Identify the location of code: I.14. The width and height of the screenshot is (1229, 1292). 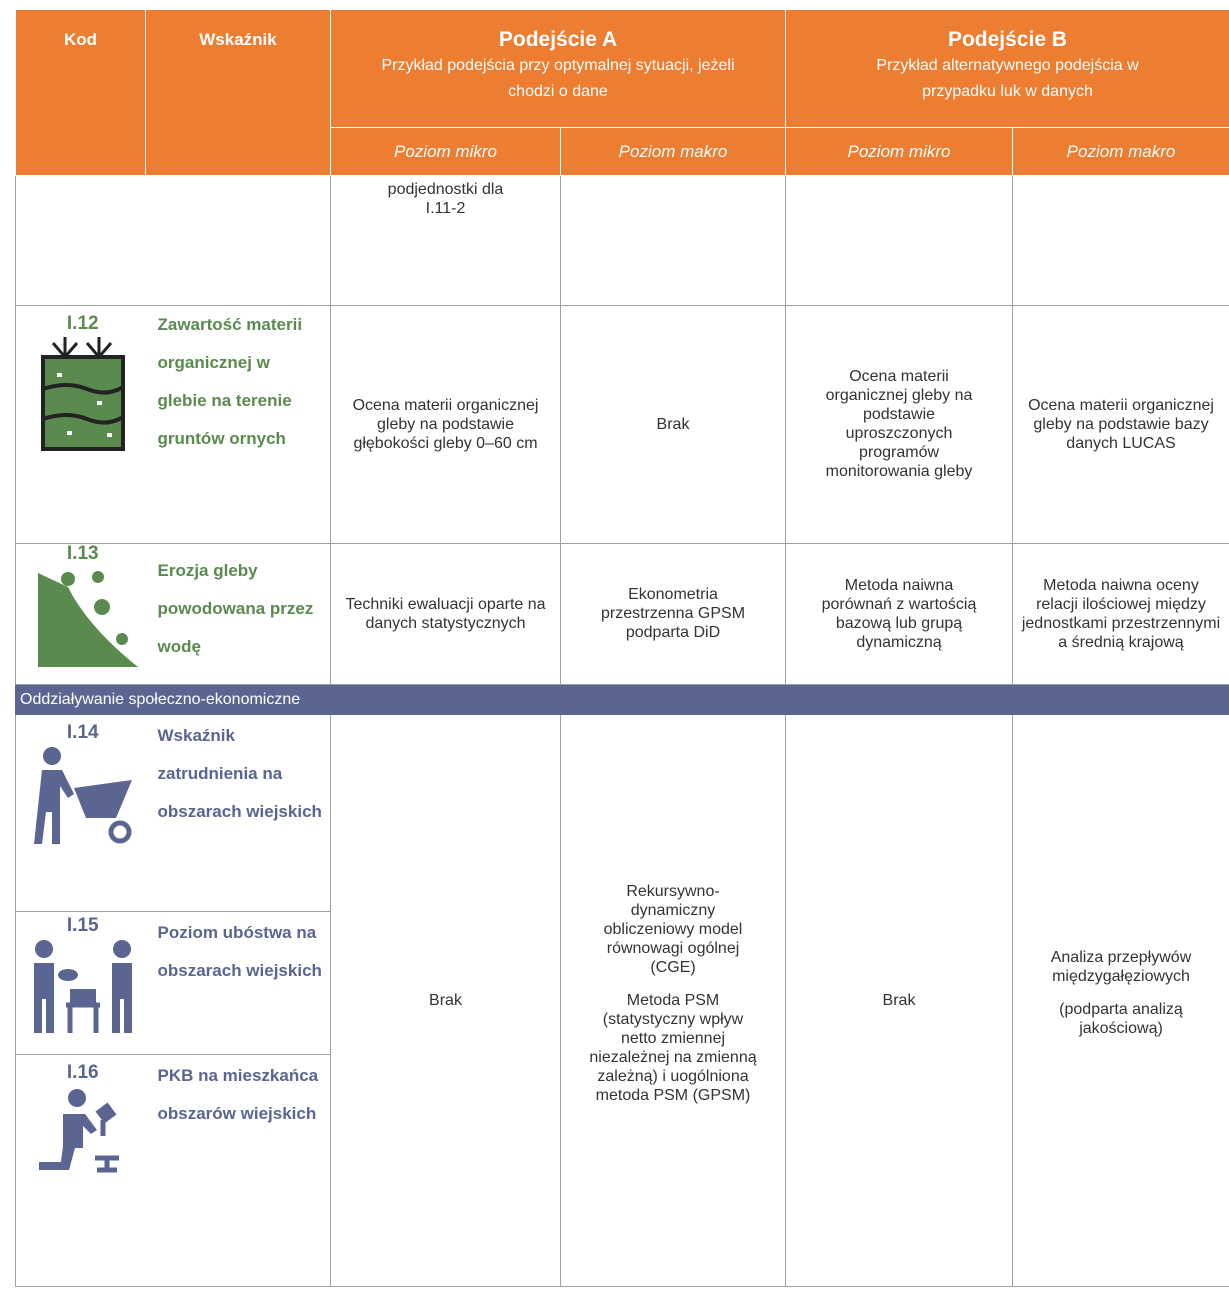
(82, 732).